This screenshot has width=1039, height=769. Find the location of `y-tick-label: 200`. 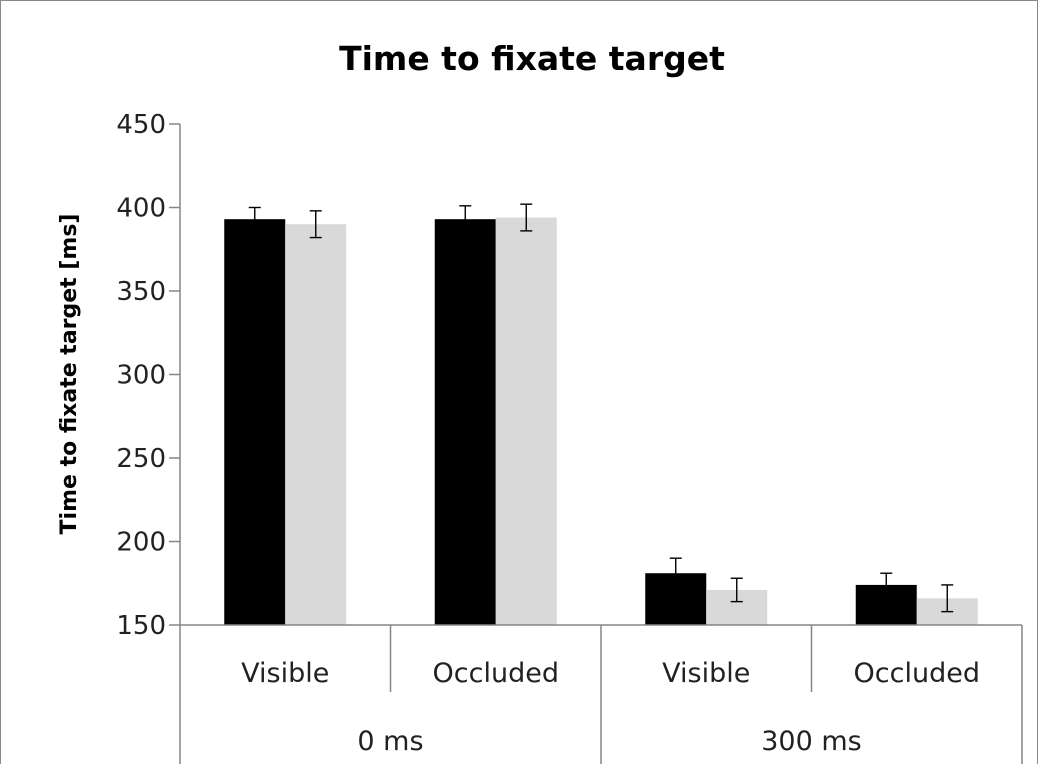

y-tick-label: 200 is located at coordinates (141, 543).